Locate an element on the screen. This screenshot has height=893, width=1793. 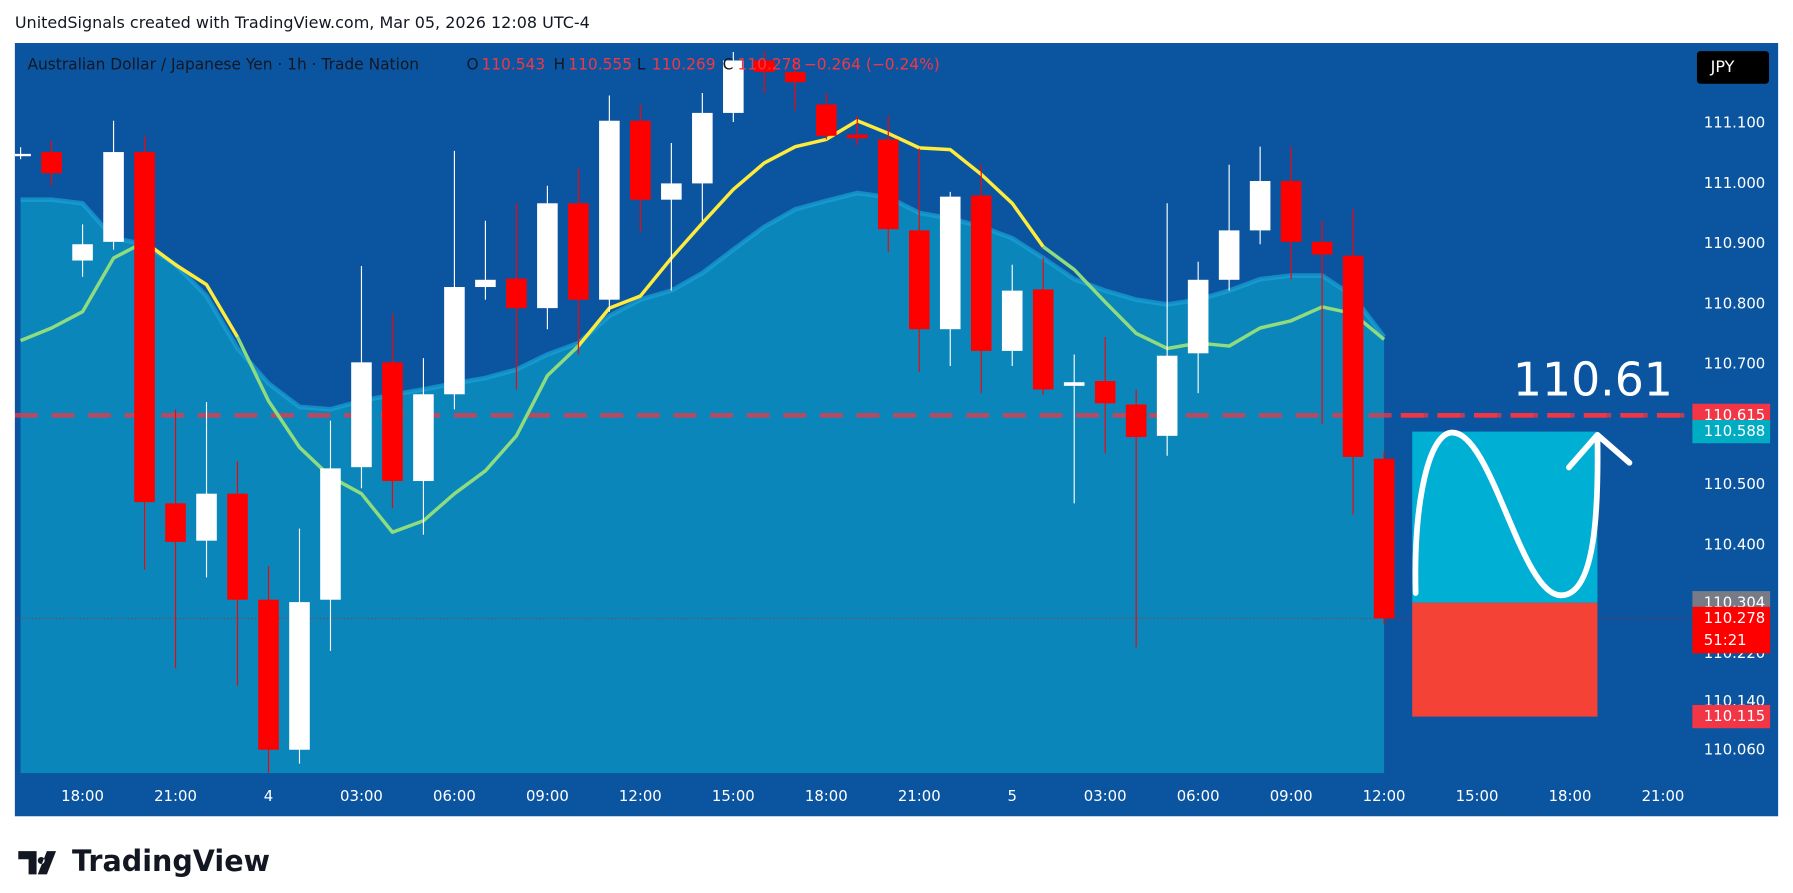
legend-change: −0.264 (−0.24%) is located at coordinates (872, 65).